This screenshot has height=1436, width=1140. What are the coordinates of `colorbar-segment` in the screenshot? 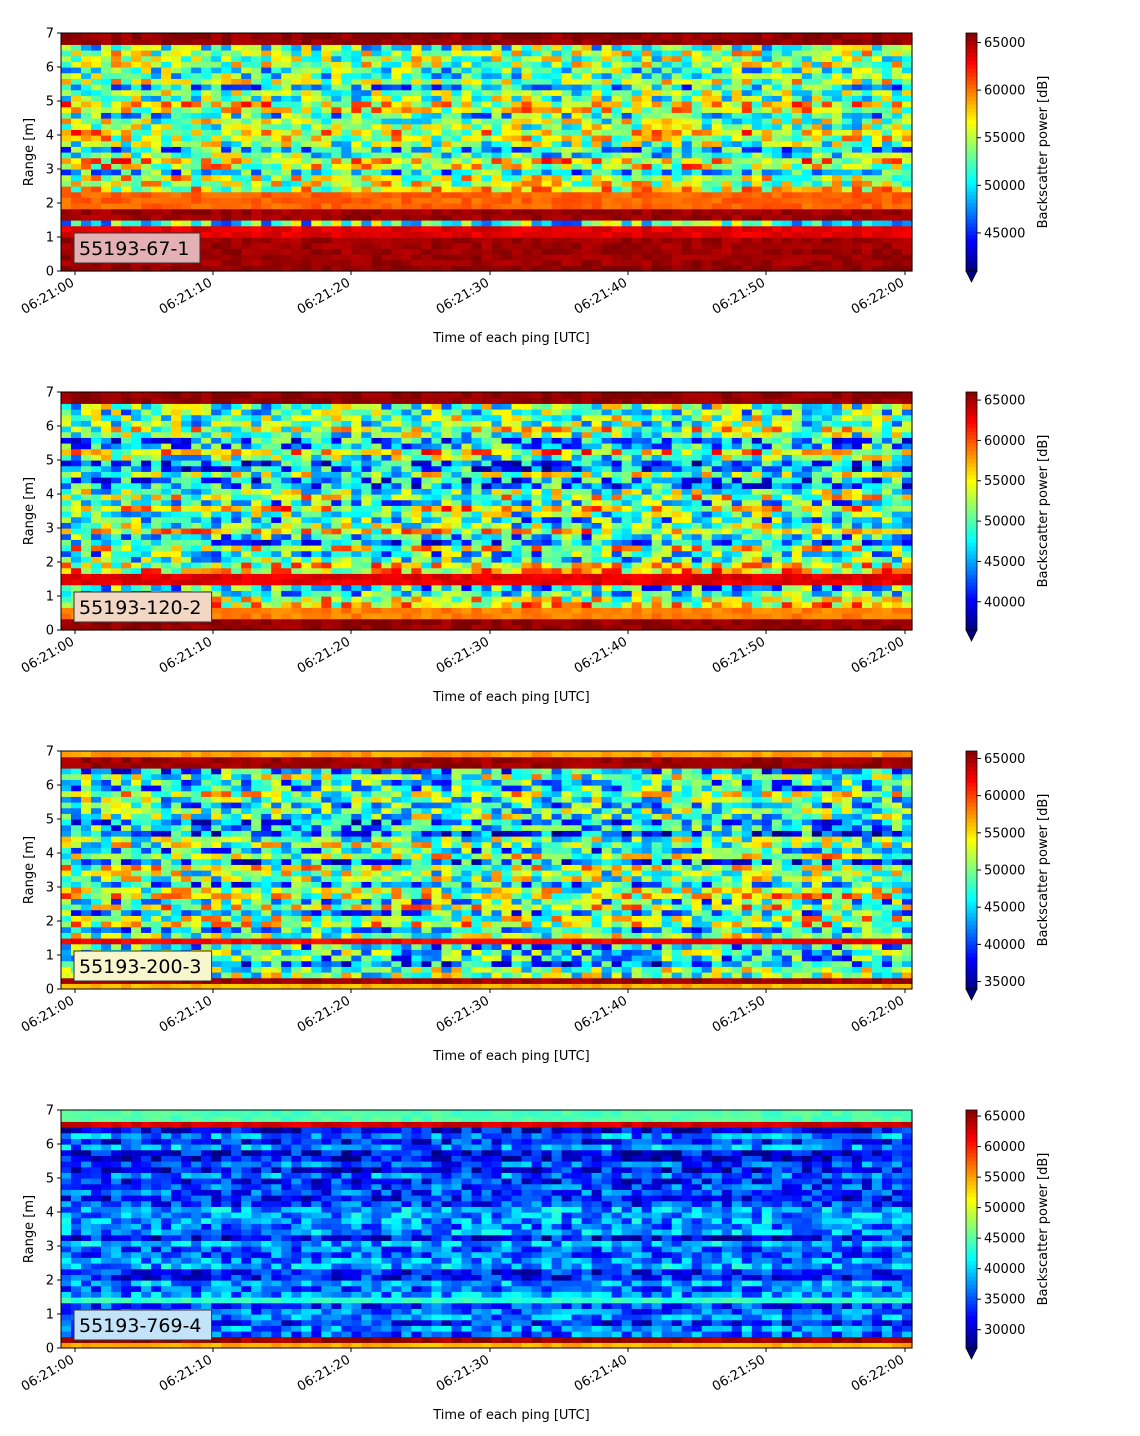 It's located at (971, 134).